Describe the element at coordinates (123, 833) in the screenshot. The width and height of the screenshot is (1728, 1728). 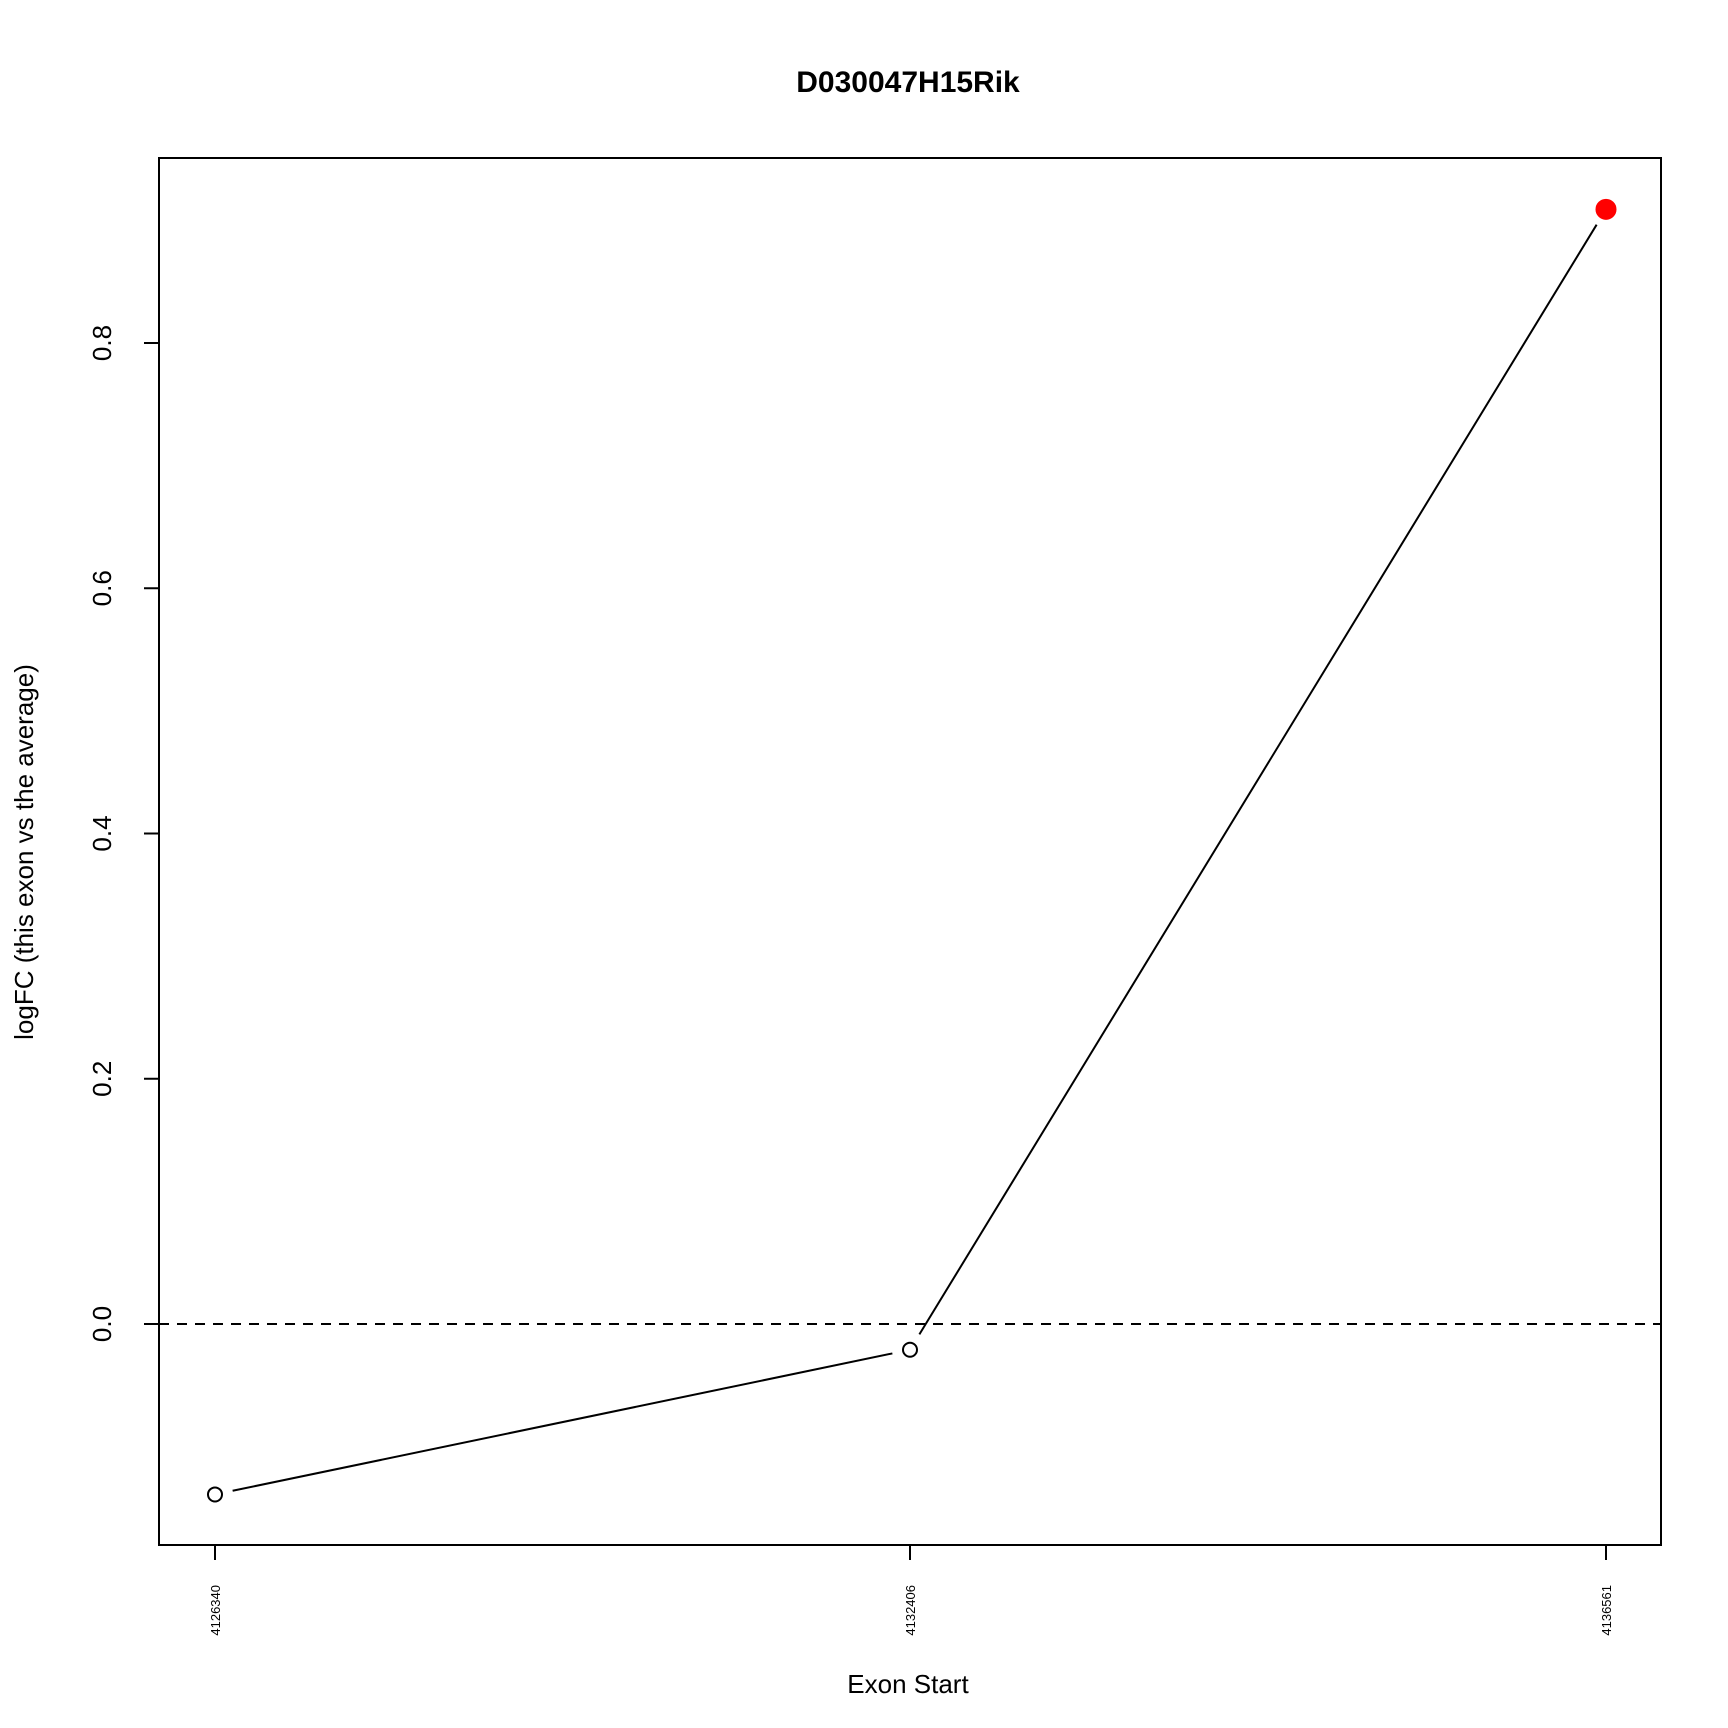
I see `y-axis: 0.0 0.2 0.4 0.6 0.8` at that location.